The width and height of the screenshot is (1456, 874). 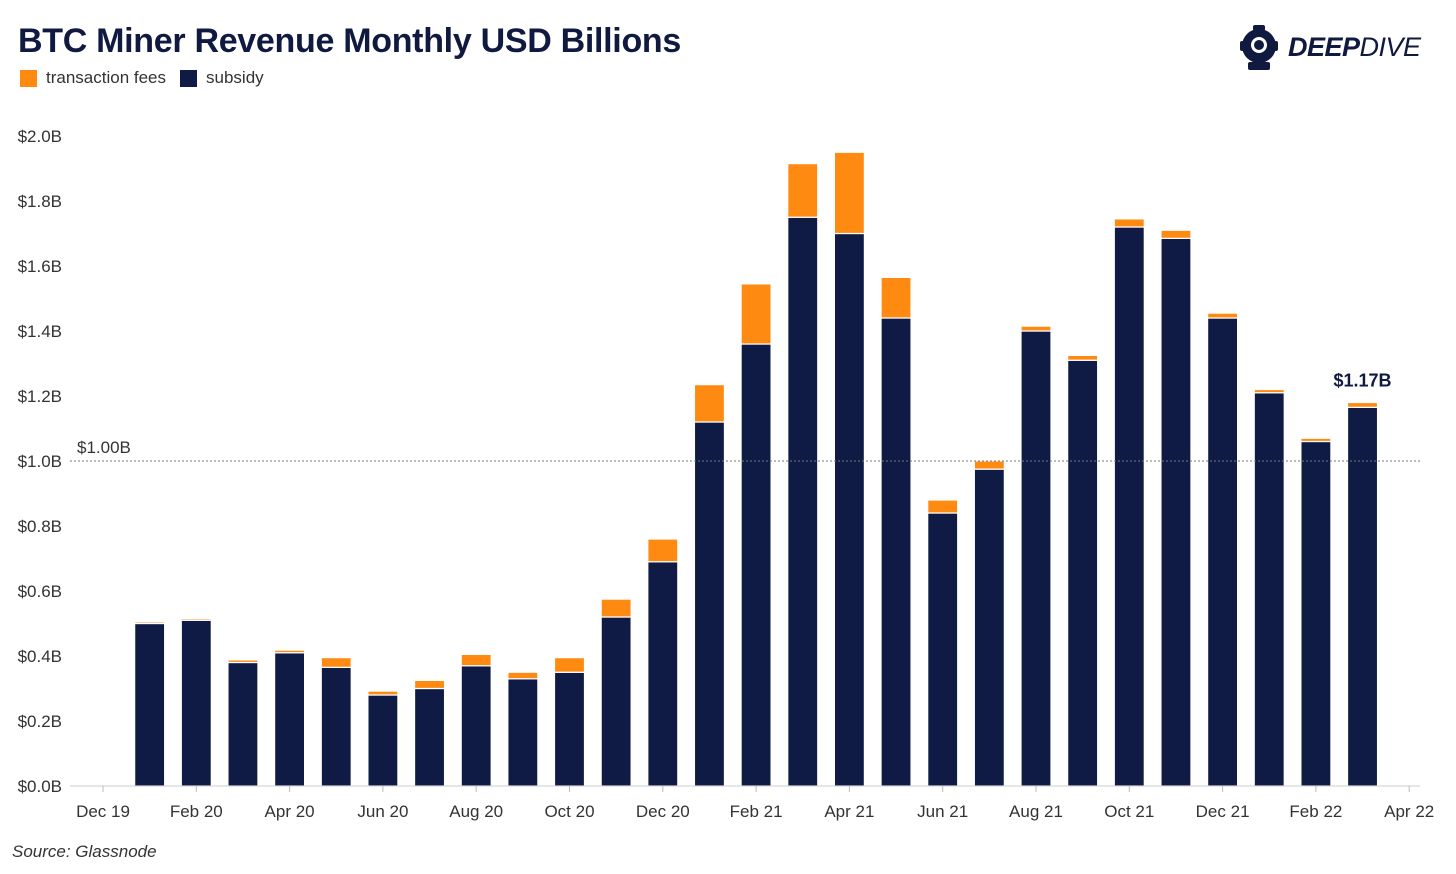 I want to click on legend-item-fees: transaction fees, so click(x=93, y=78).